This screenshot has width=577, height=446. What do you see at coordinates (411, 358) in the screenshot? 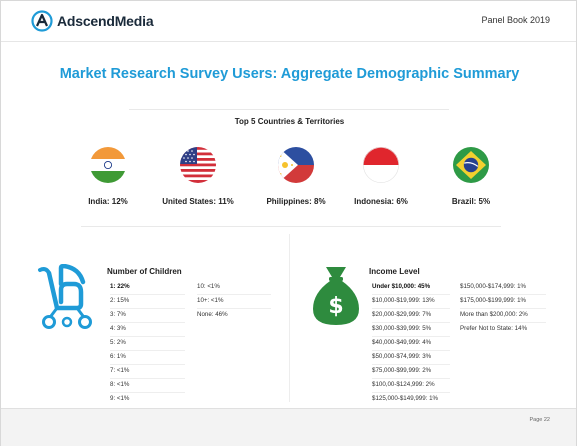
I see `list-item: $50,000-$74,999: 3%` at bounding box center [411, 358].